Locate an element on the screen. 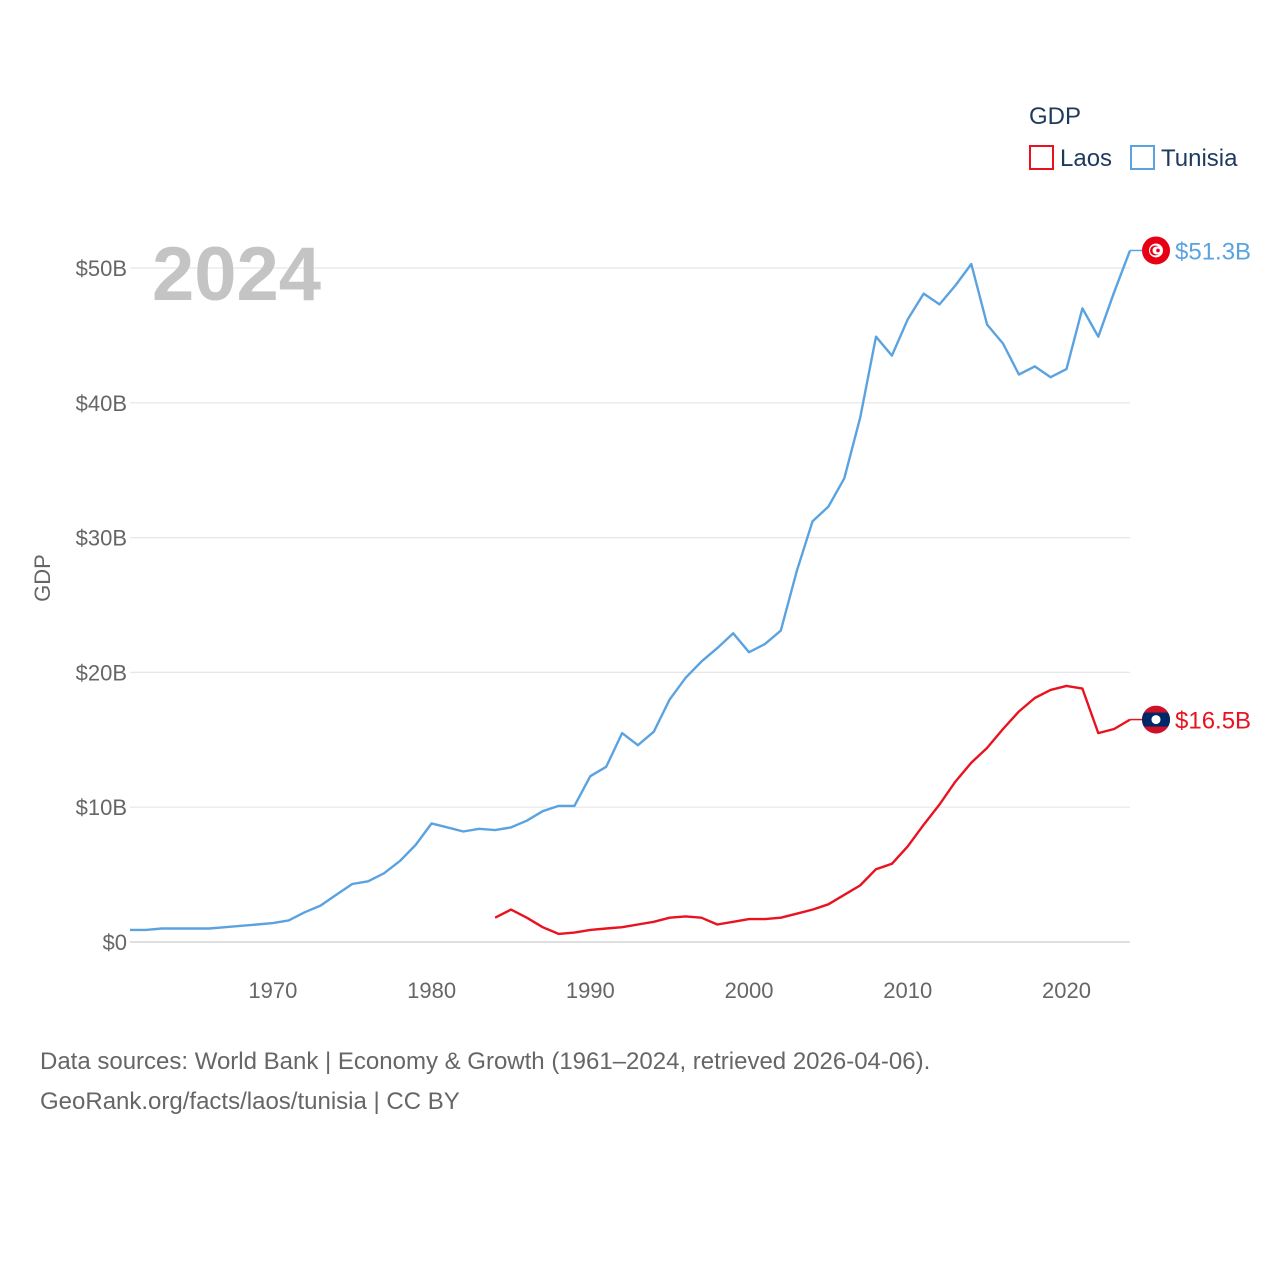 This screenshot has width=1280, height=1280. end-label-tunisia: $51.3B is located at coordinates (1213, 251).